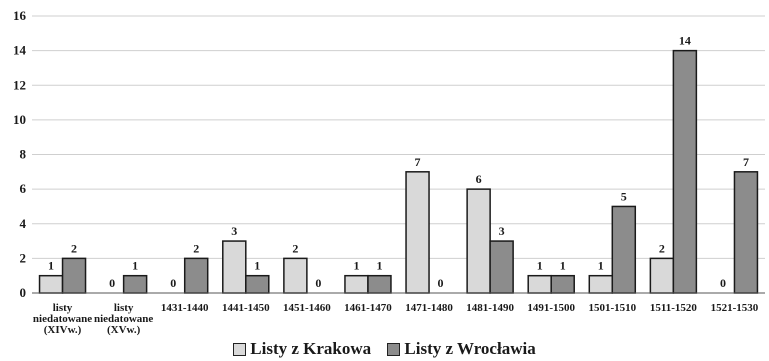 This screenshot has width=769, height=361. I want to click on data-label-wroclaw: 7, so click(746, 162).